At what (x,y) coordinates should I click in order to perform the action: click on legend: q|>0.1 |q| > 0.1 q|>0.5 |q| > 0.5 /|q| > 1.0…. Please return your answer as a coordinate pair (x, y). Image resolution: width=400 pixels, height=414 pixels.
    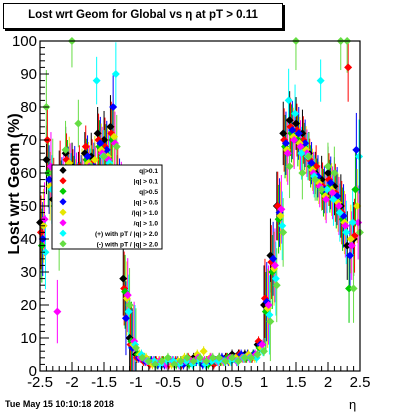
    Looking at the image, I should click on (107, 207).